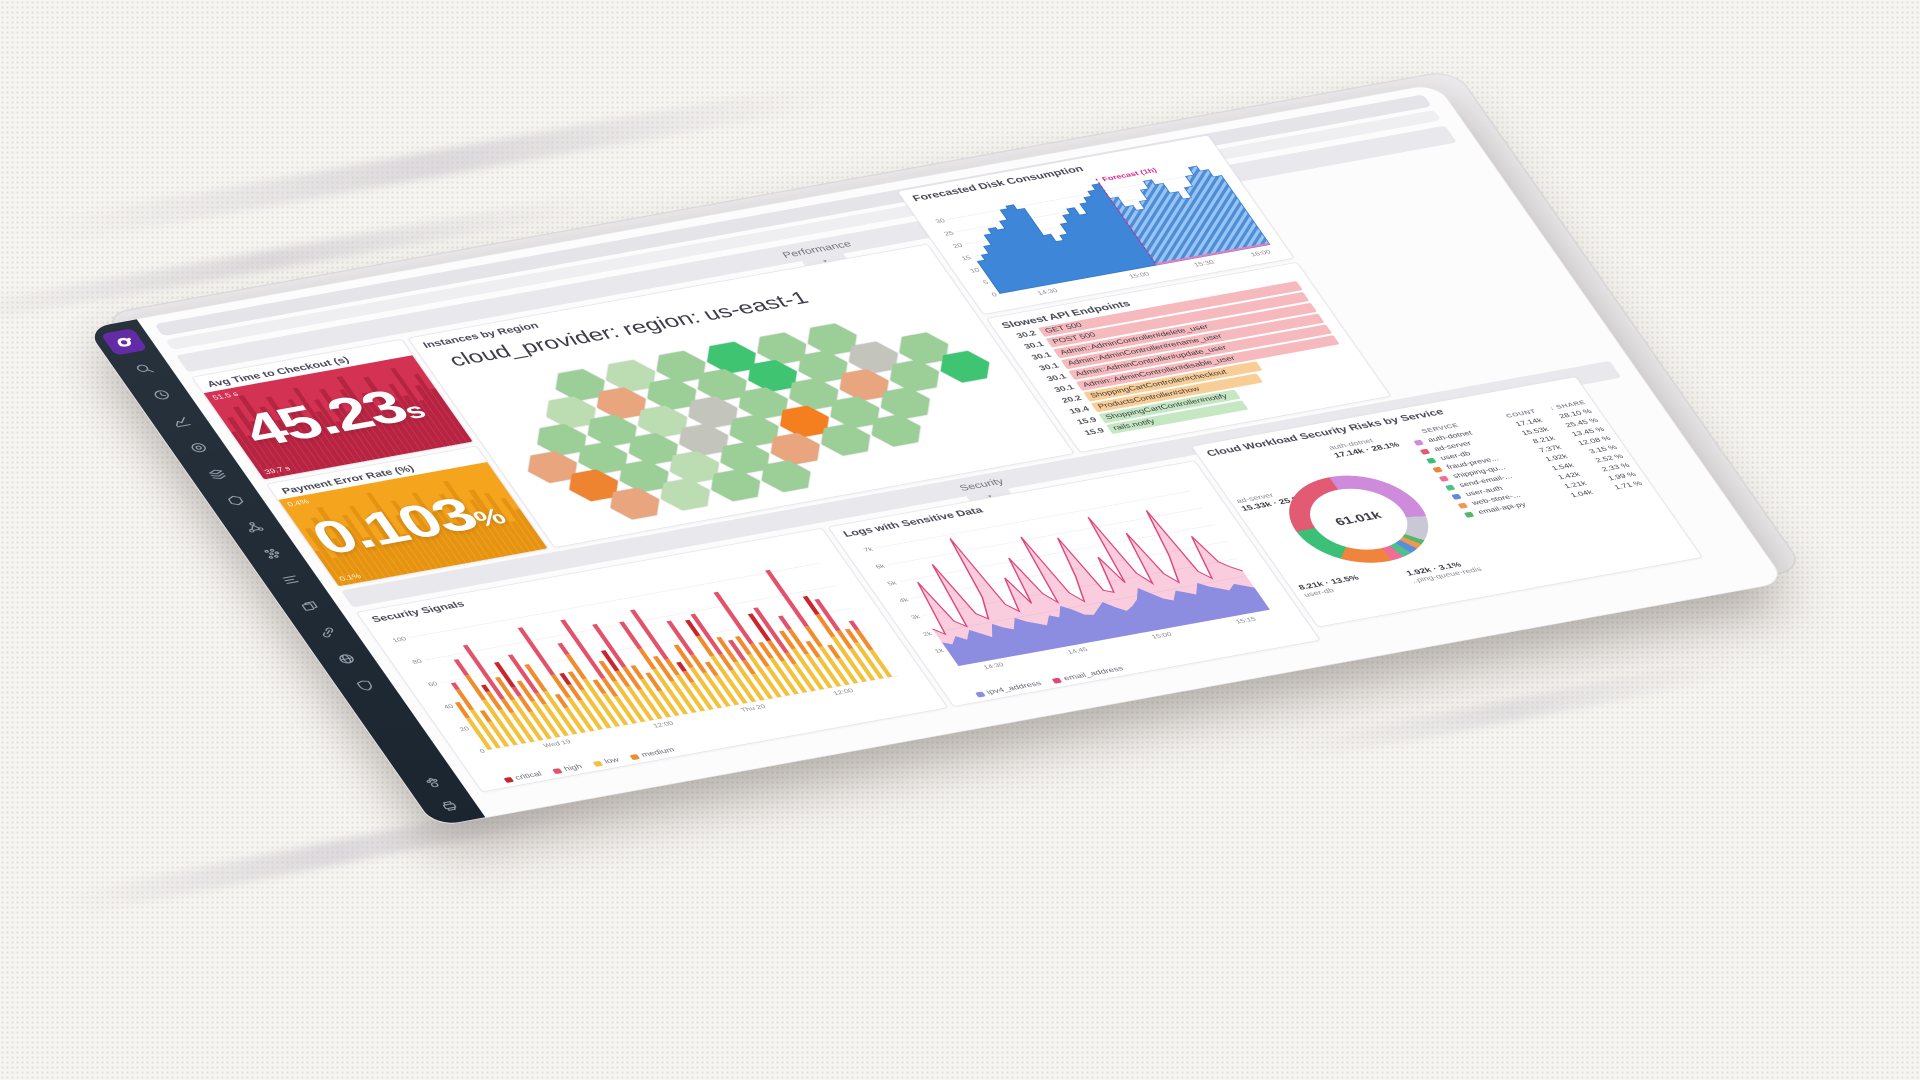  I want to click on link-icon, so click(327, 632).